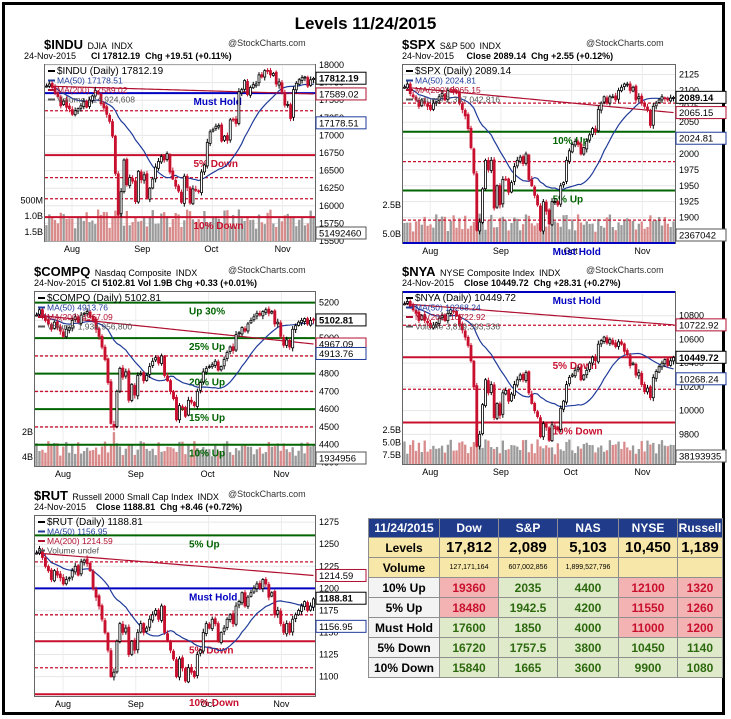  What do you see at coordinates (64, 44) in the screenshot?
I see `indu-symbol: $INDU` at bounding box center [64, 44].